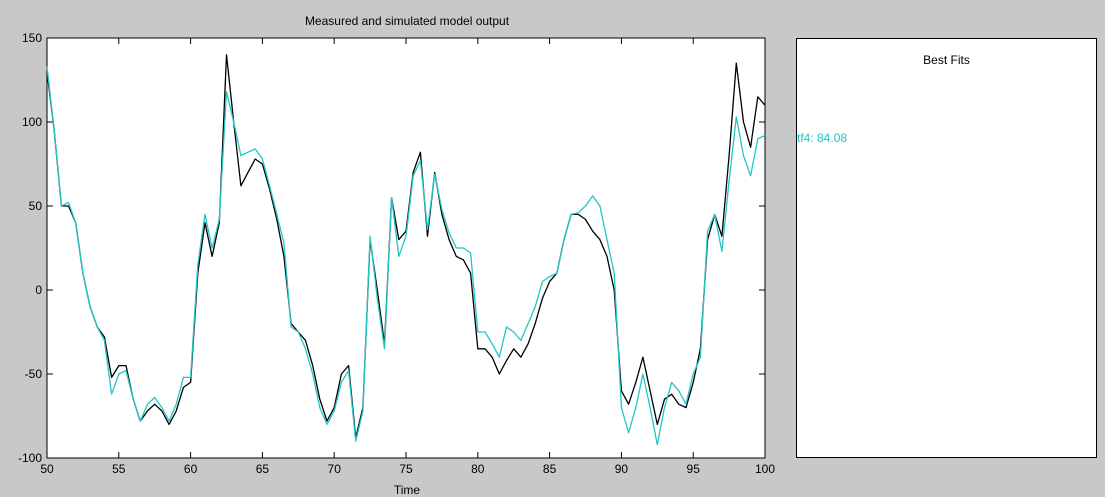 Image resolution: width=1105 pixels, height=497 pixels. Describe the element at coordinates (47, 469) in the screenshot. I see `x-tick-label: 50` at that location.